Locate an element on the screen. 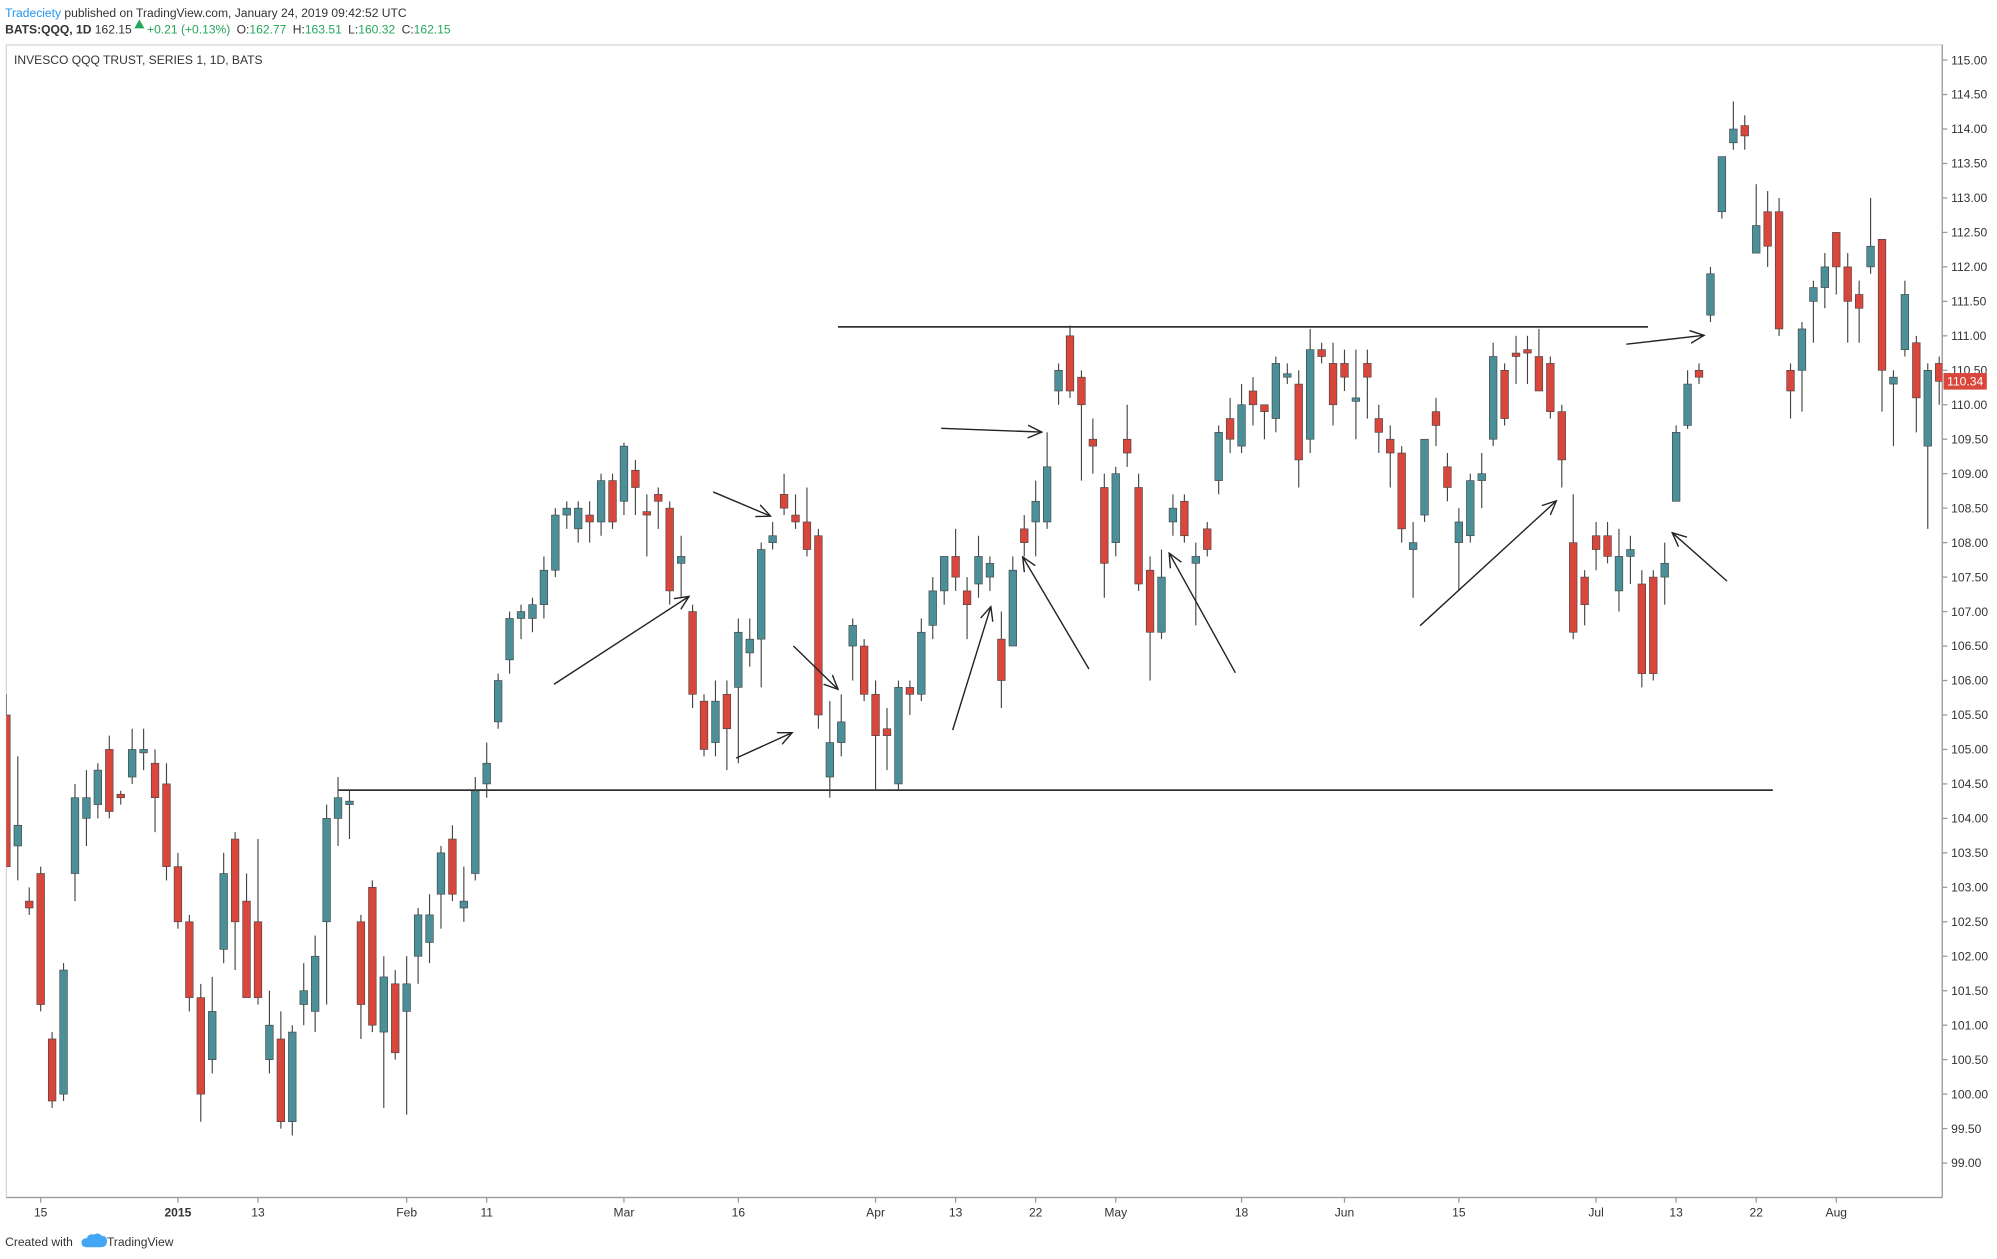  y-tick-label: 109.00 is located at coordinates (1969, 474).